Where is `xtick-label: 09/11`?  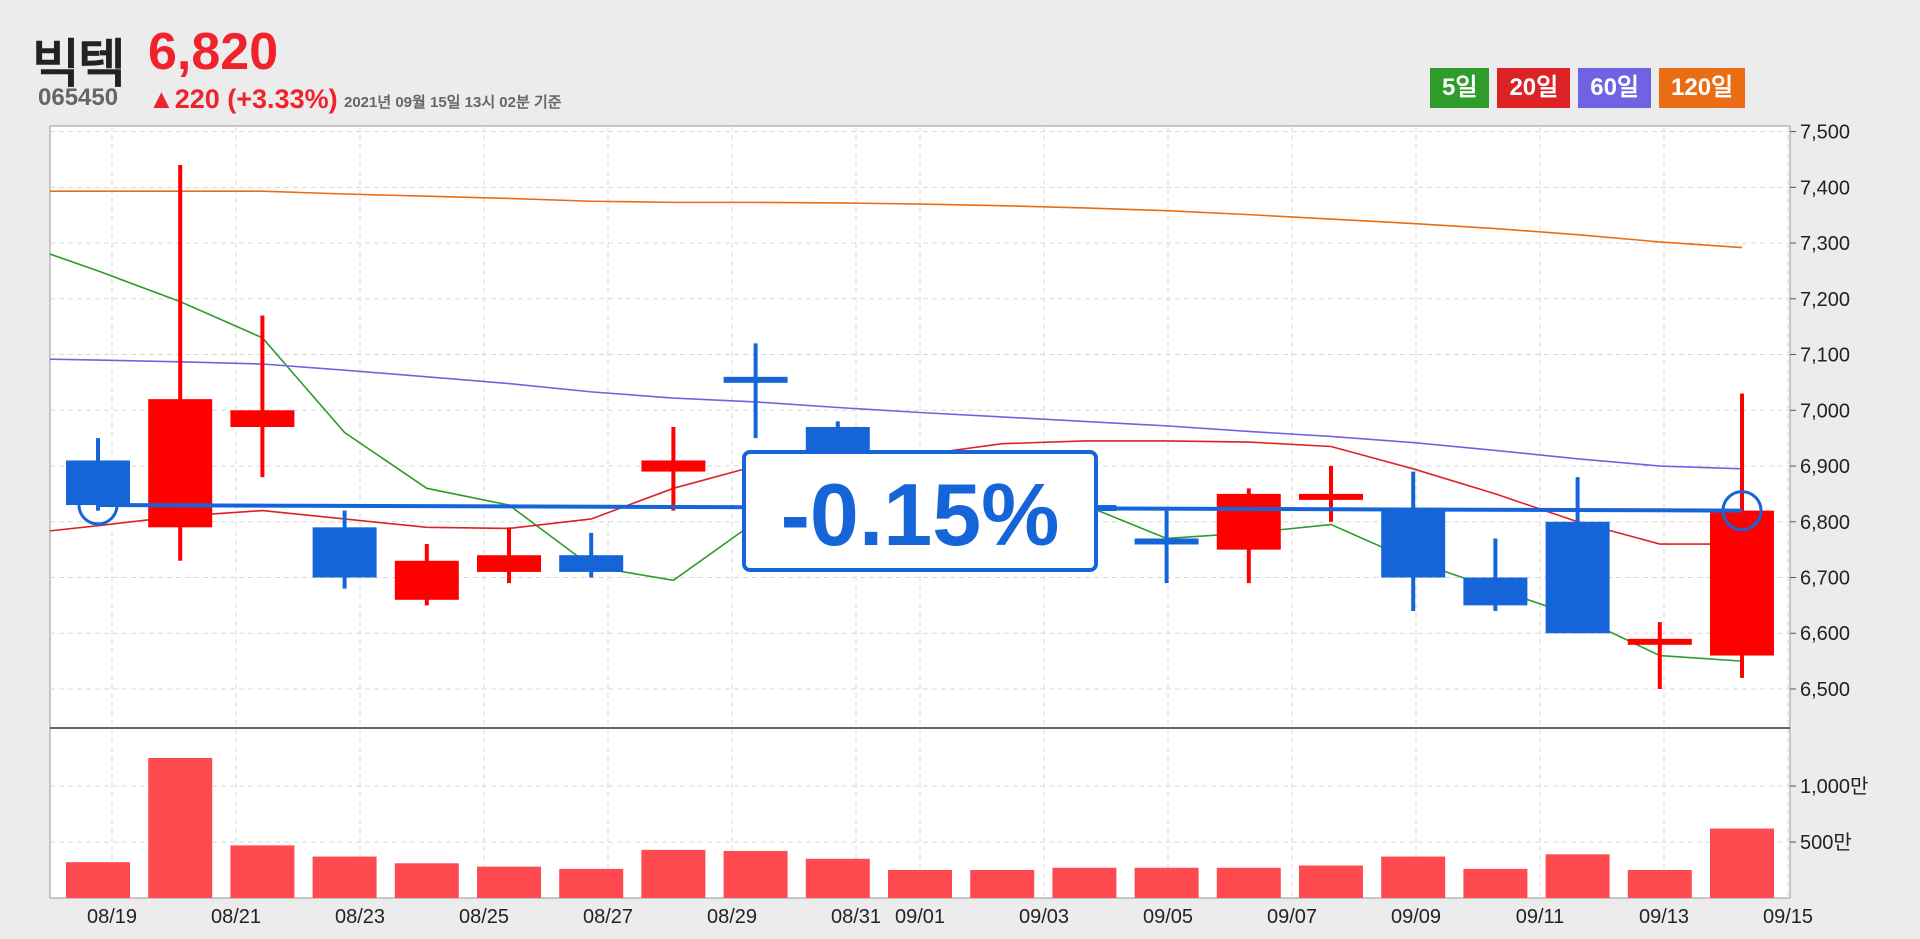
xtick-label: 09/11 is located at coordinates (1540, 917).